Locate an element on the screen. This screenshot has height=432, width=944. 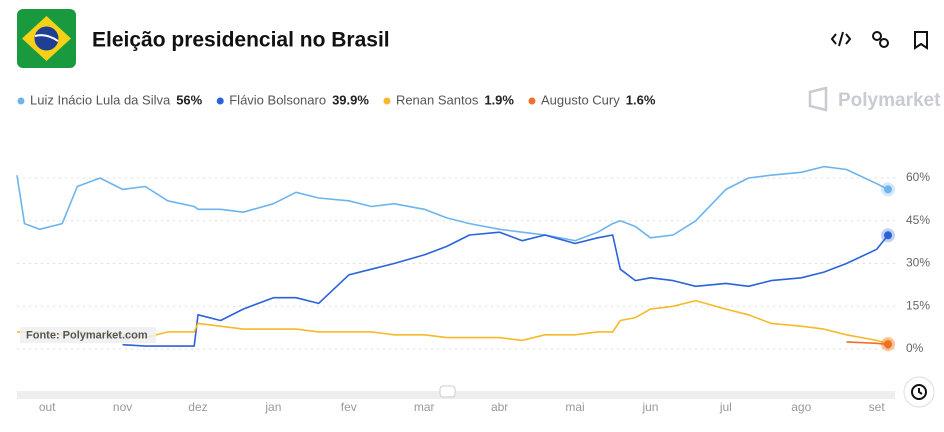
x-tick-label: mar is located at coordinates (424, 407).